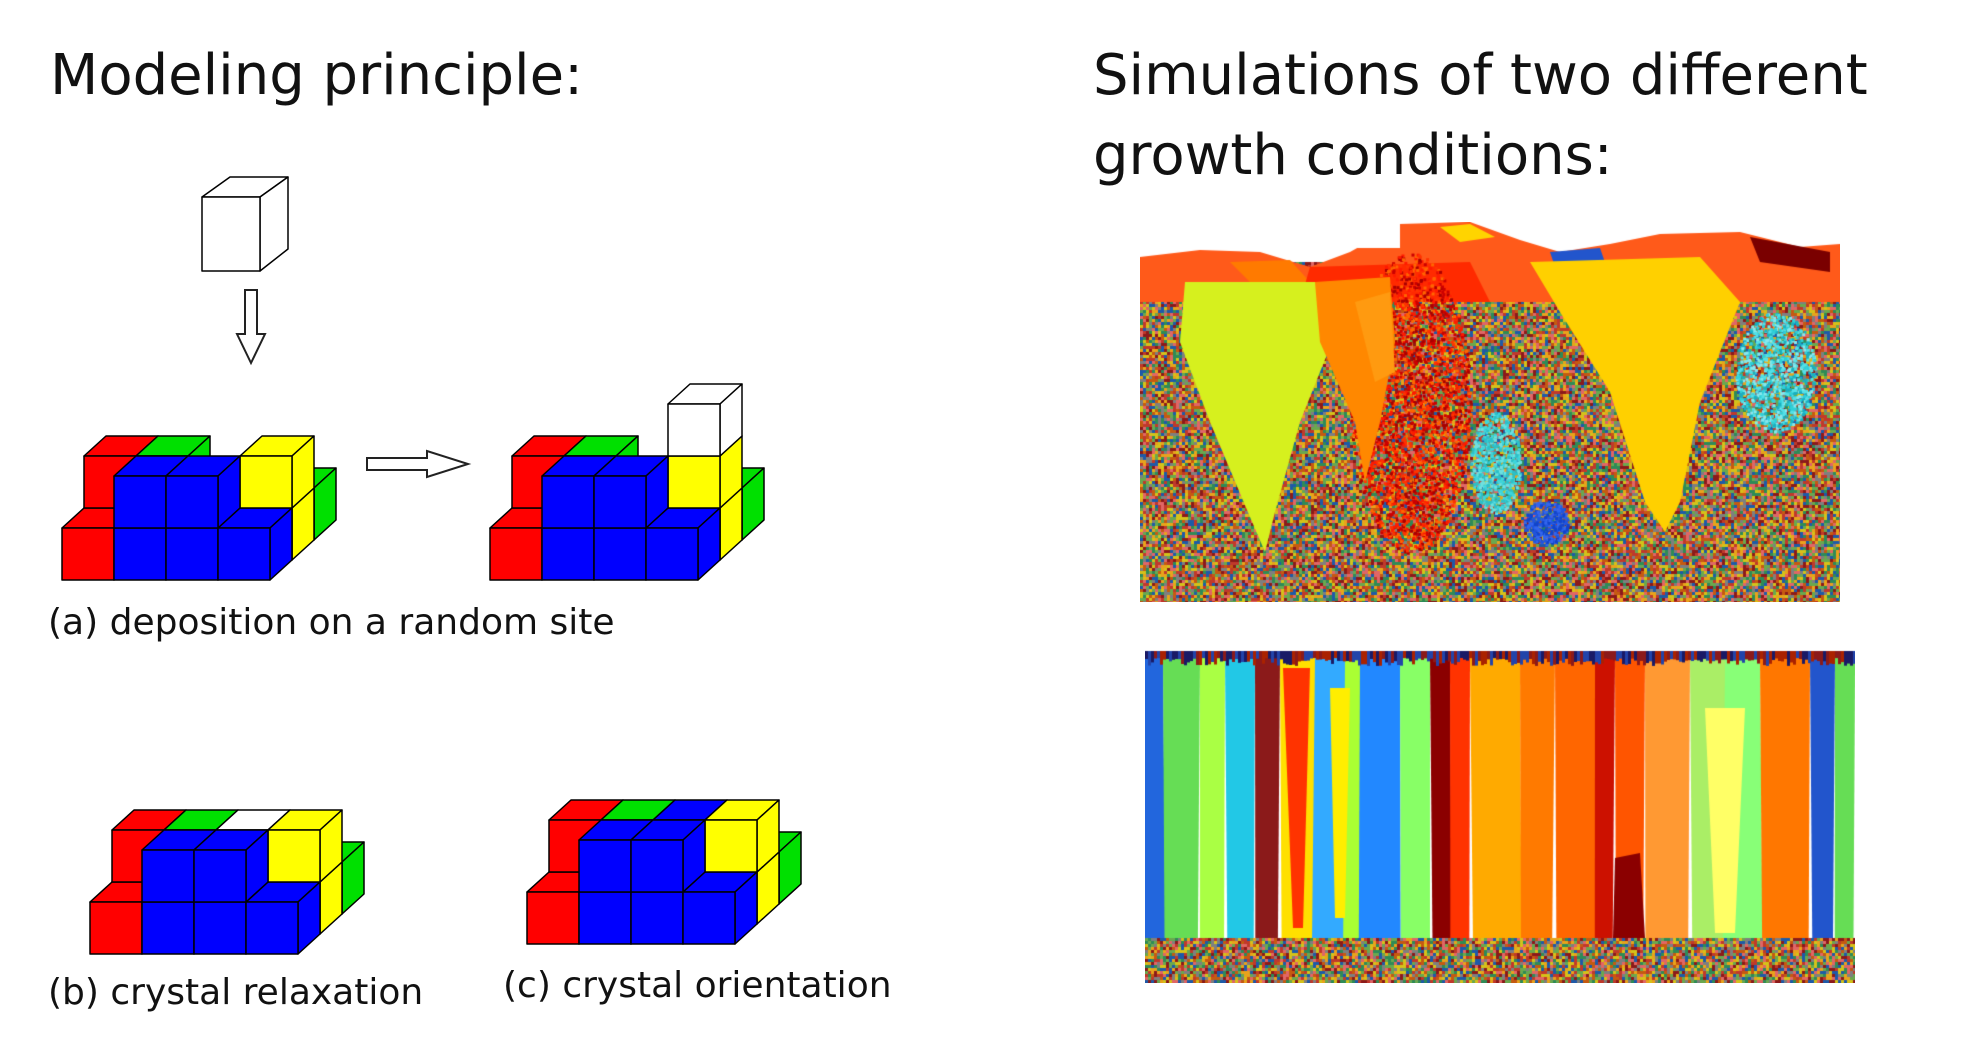 Image resolution: width=1987 pixels, height=1057 pixels. I want to click on down-arrow-icon, so click(251, 327).